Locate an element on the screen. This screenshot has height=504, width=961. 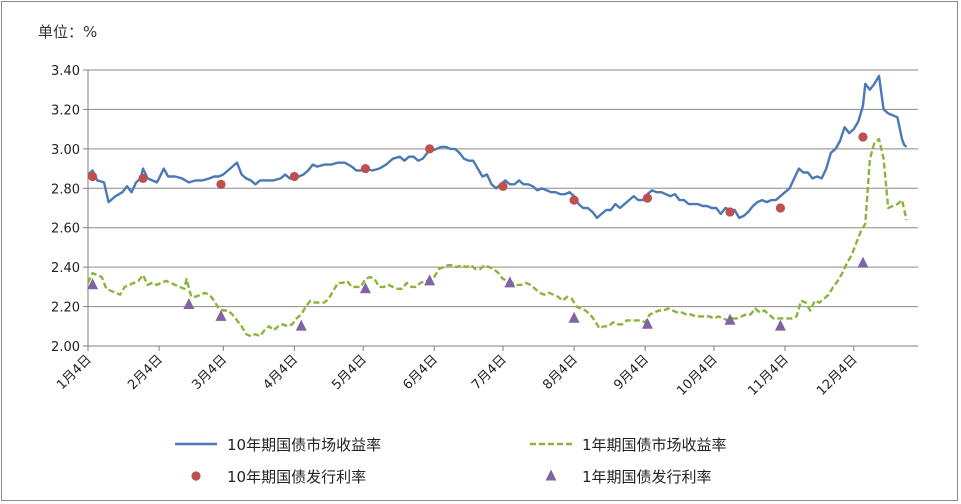
y-unit-label: 单位：% is located at coordinates (67, 32).